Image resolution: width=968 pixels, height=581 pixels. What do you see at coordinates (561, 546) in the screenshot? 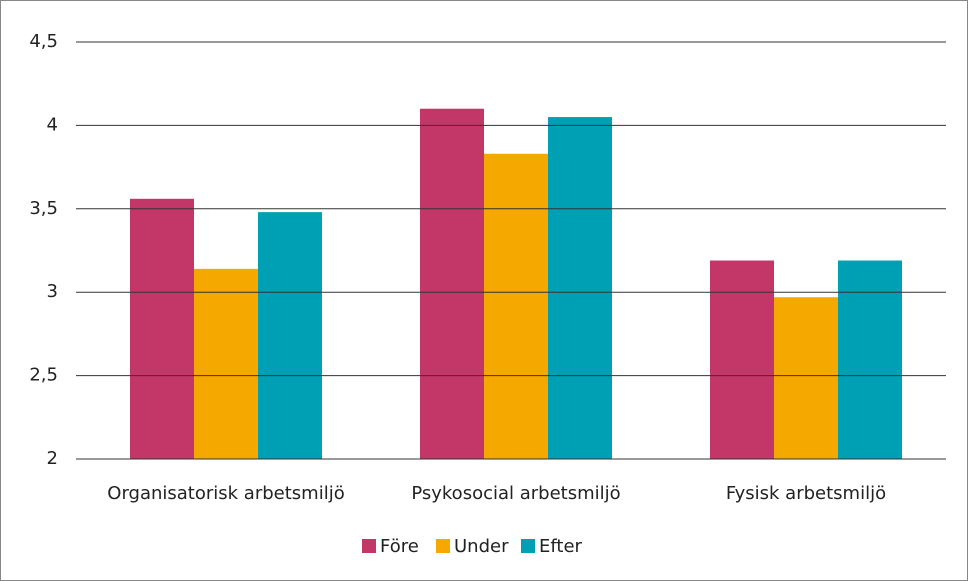
I see `legend-label: Efter` at bounding box center [561, 546].